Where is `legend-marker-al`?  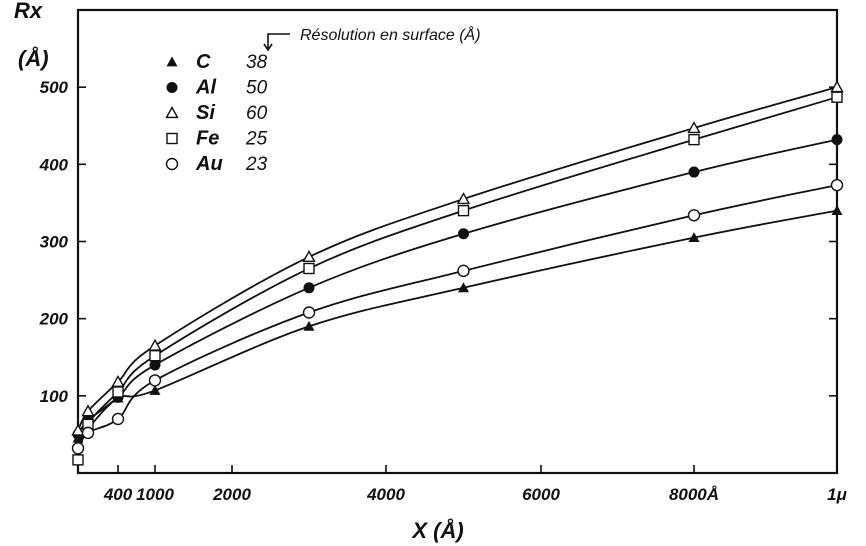 legend-marker-al is located at coordinates (172, 87).